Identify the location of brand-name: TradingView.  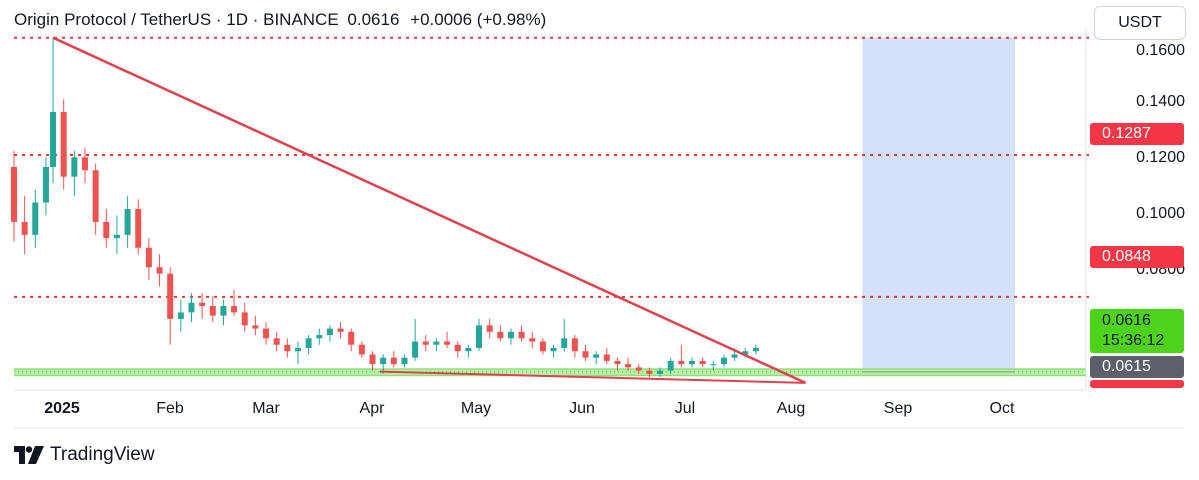
(102, 454).